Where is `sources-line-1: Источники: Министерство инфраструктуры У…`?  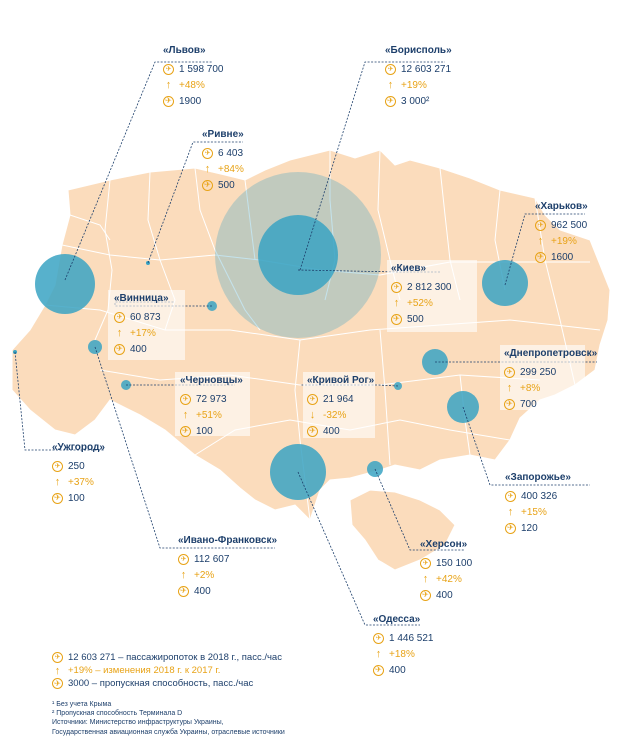 sources-line-1: Источники: Министерство инфраструктуры У… is located at coordinates (138, 723).